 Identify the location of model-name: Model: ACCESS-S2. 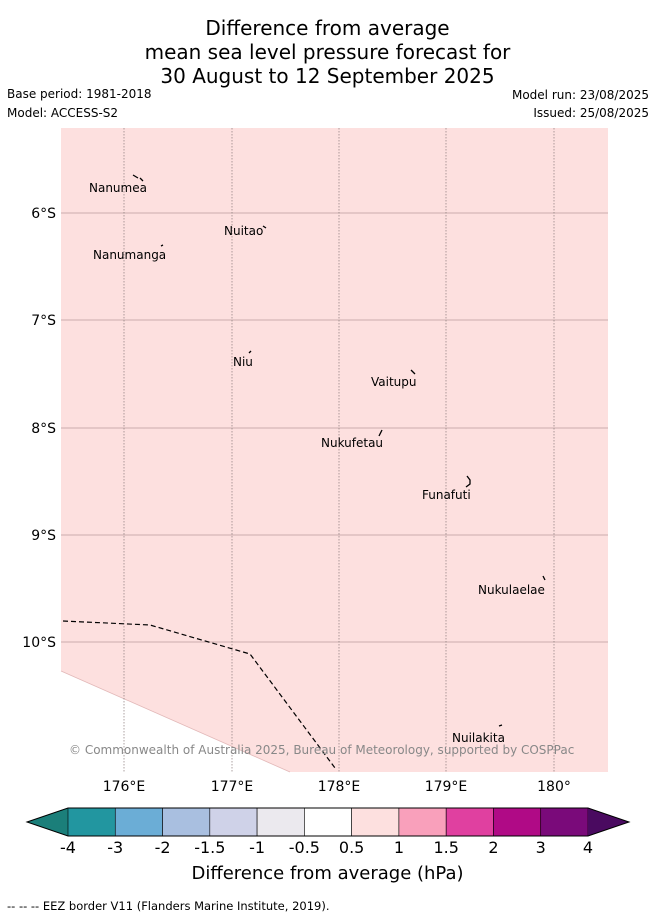
(63, 113).